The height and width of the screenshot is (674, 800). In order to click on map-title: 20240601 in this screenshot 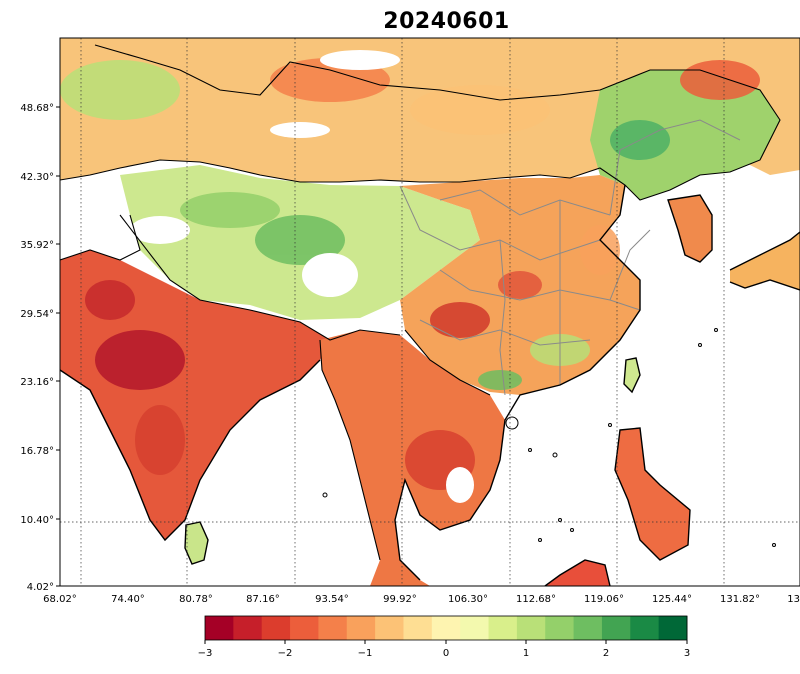, I will do `click(446, 21)`.